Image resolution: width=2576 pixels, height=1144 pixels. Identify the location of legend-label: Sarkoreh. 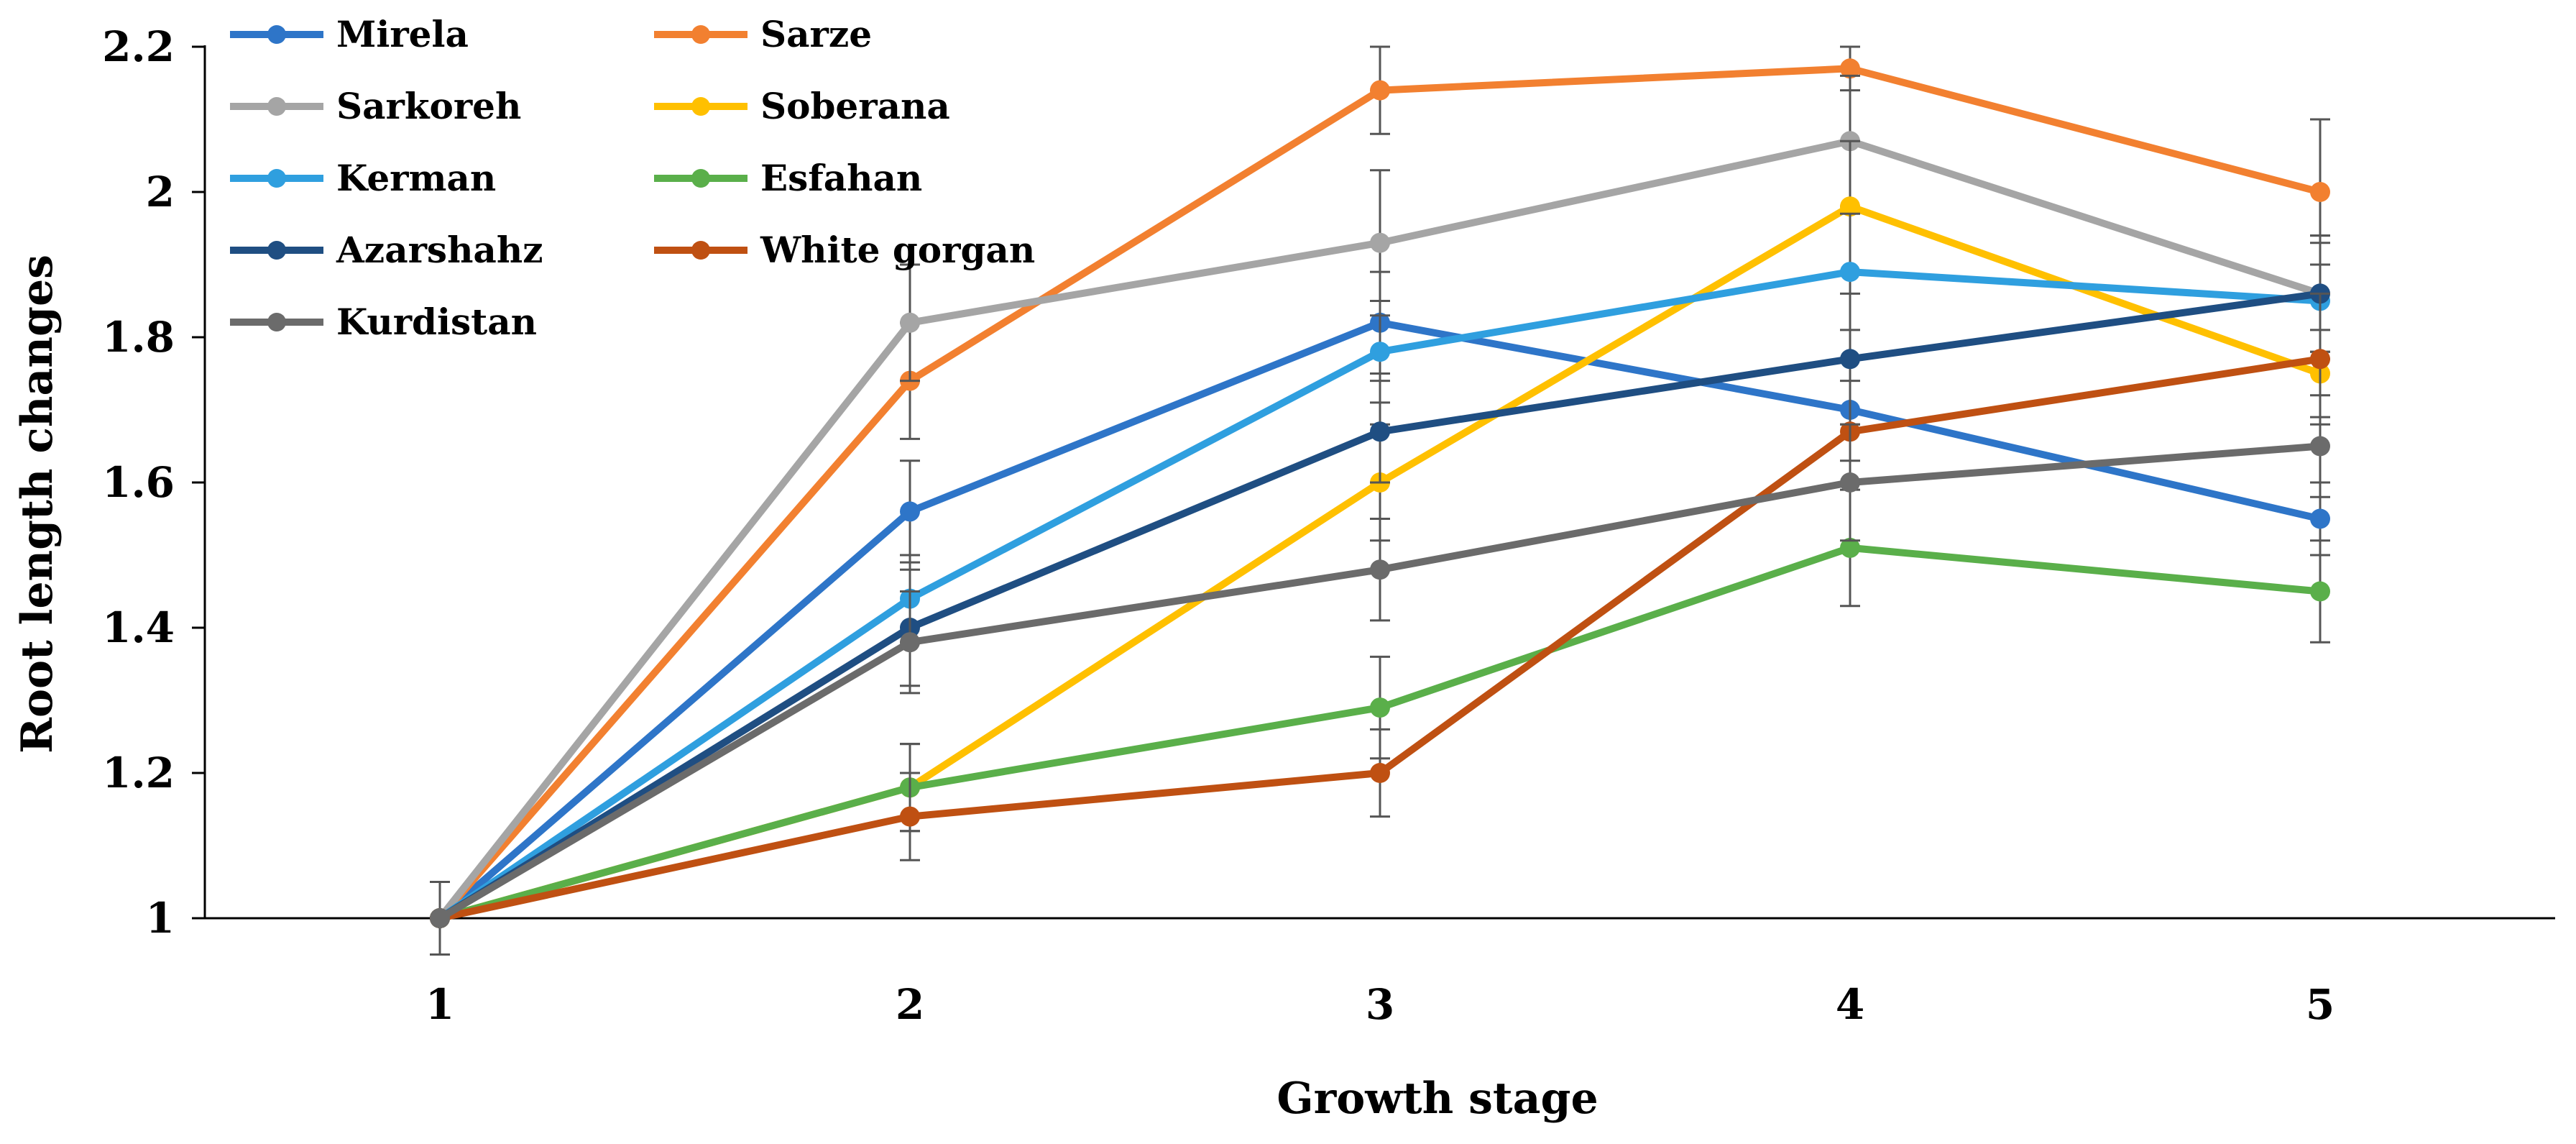
(428, 106).